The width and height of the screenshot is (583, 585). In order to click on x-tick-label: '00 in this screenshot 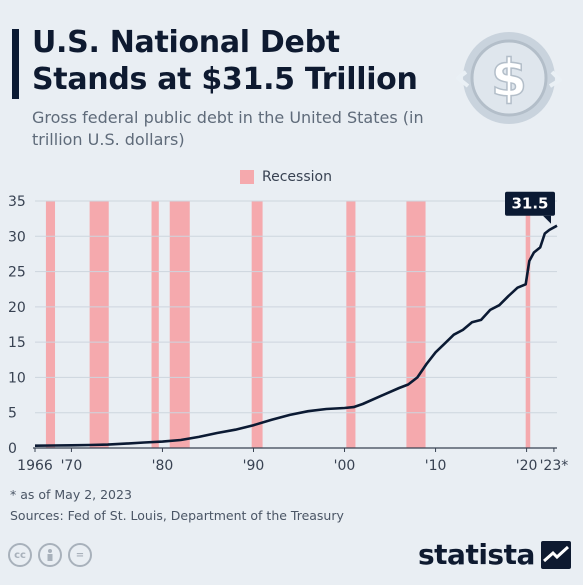, I will do `click(345, 466)`.